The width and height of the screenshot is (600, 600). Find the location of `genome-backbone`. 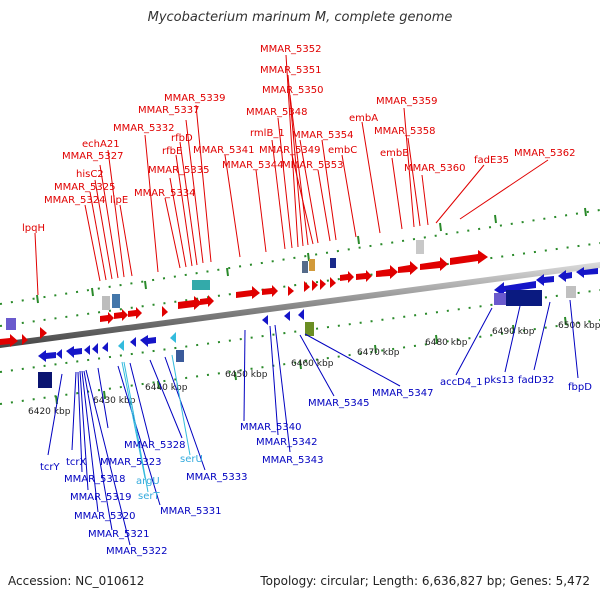

genome-backbone is located at coordinates (300, 305).